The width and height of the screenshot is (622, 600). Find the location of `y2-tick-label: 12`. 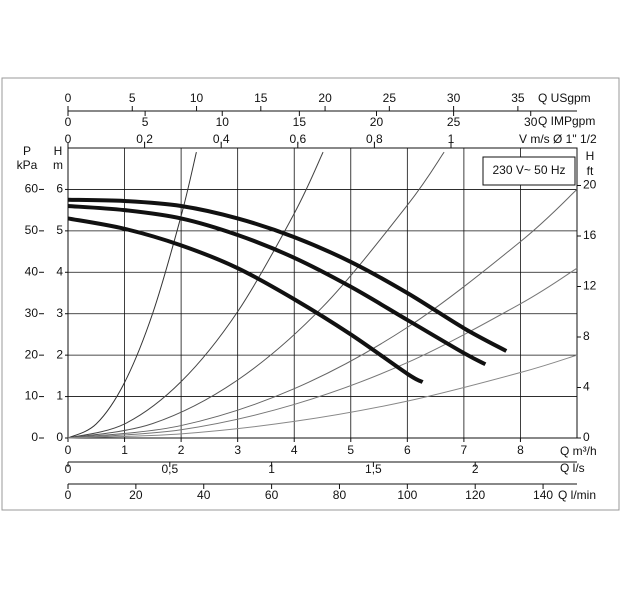

y2-tick-label: 12 is located at coordinates (590, 286).